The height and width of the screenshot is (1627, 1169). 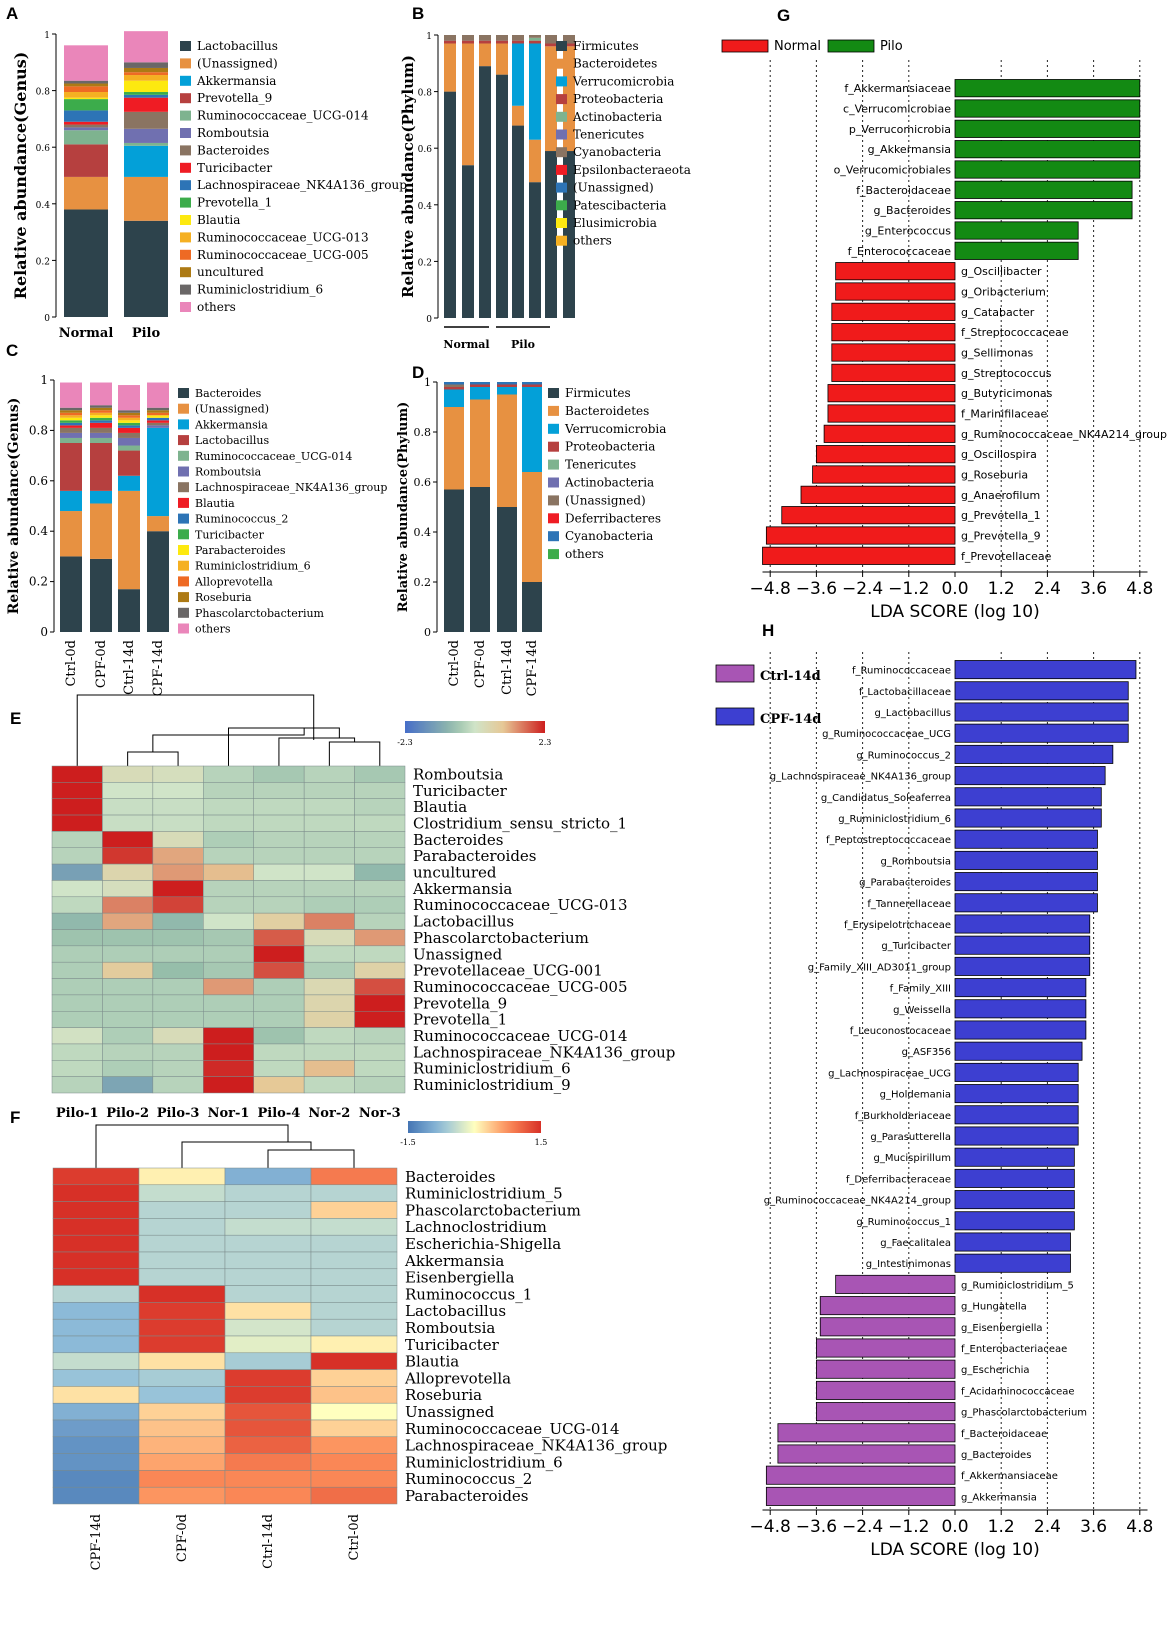 I want to click on legend-label: Ruminococcus_2, so click(x=241, y=519).